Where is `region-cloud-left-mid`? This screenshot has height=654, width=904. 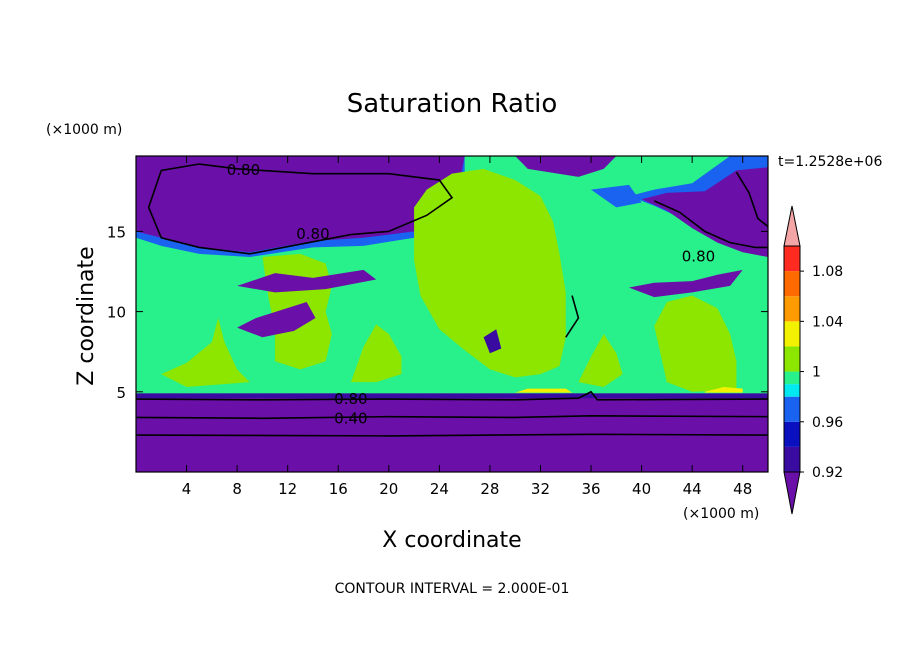
region-cloud-left-mid is located at coordinates (376, 353).